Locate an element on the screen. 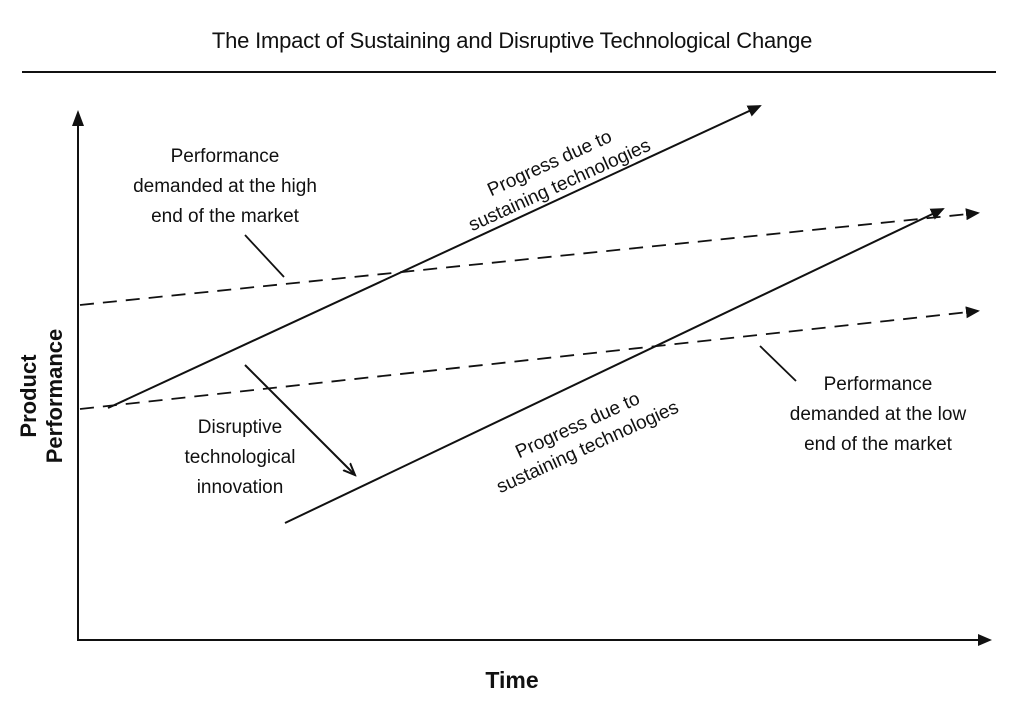  annotation-line: technological is located at coordinates (240, 457).